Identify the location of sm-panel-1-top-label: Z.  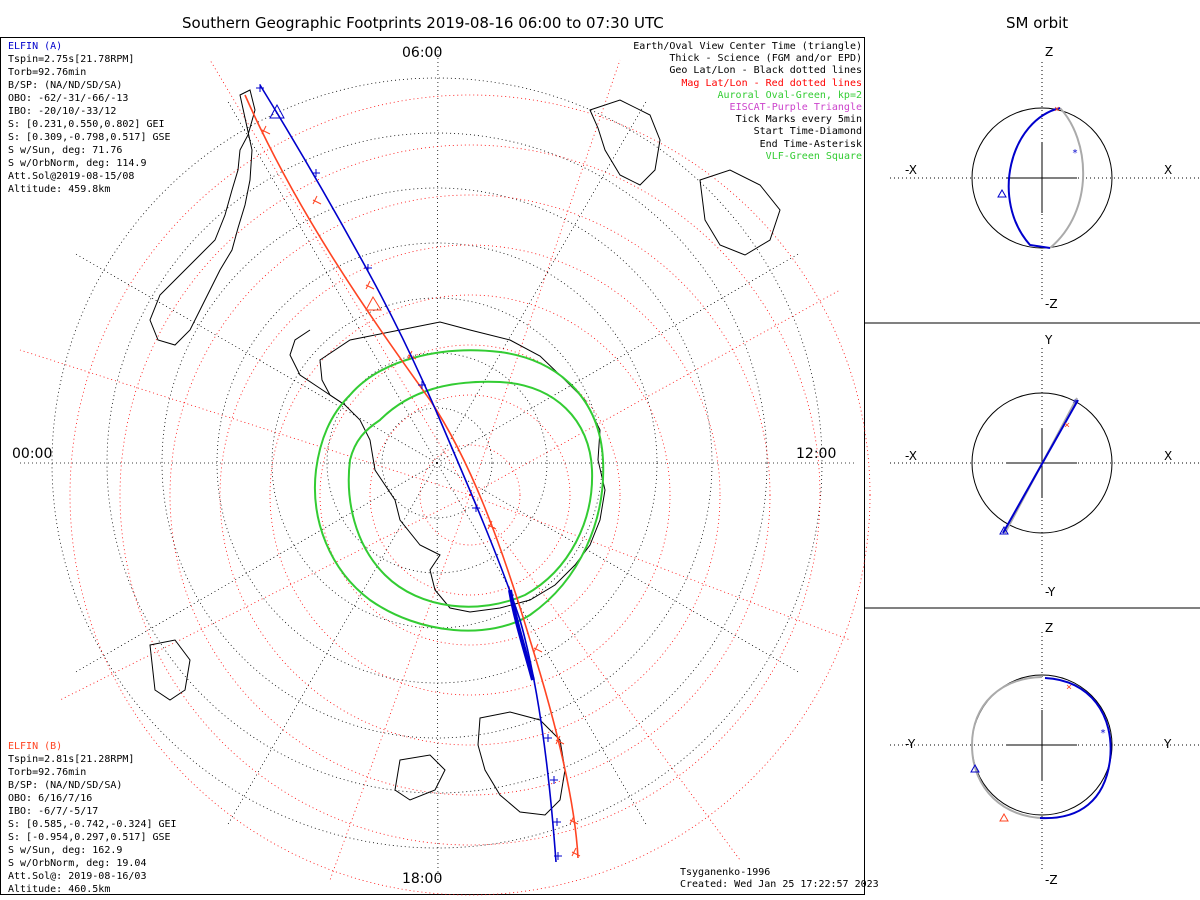
(1049, 52).